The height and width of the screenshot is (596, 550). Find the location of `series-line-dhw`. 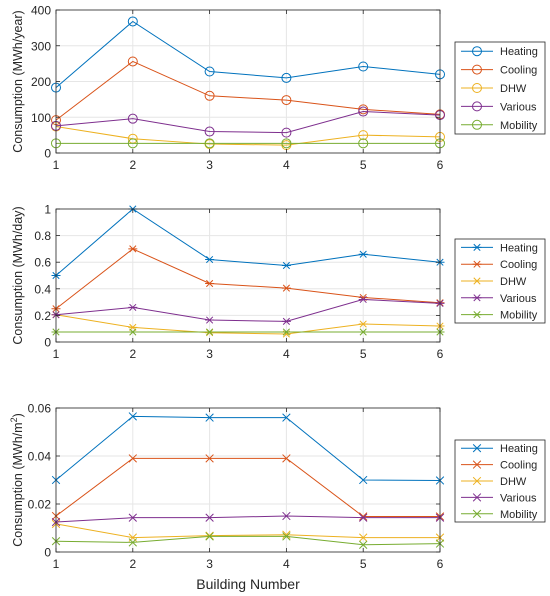

series-line-dhw is located at coordinates (248, 136).